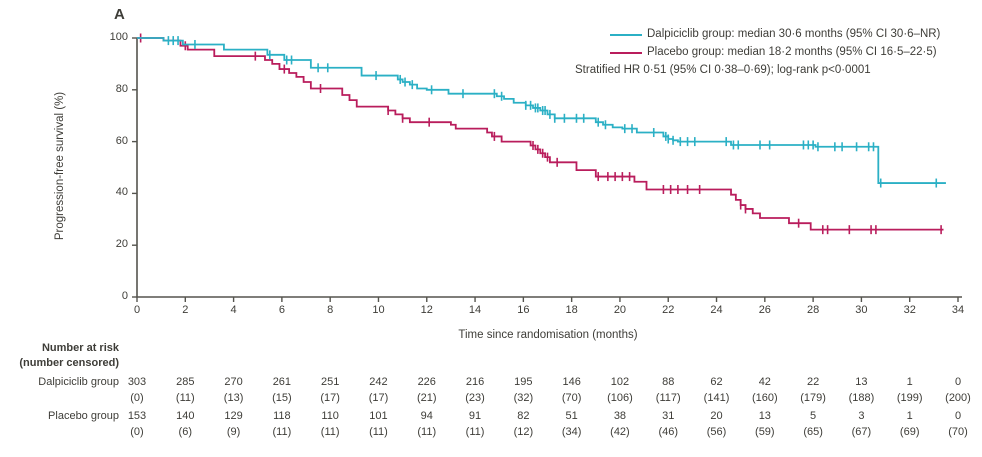 This screenshot has width=982, height=457. Describe the element at coordinates (185, 432) in the screenshot. I see `risk-censored-count: (6)` at that location.